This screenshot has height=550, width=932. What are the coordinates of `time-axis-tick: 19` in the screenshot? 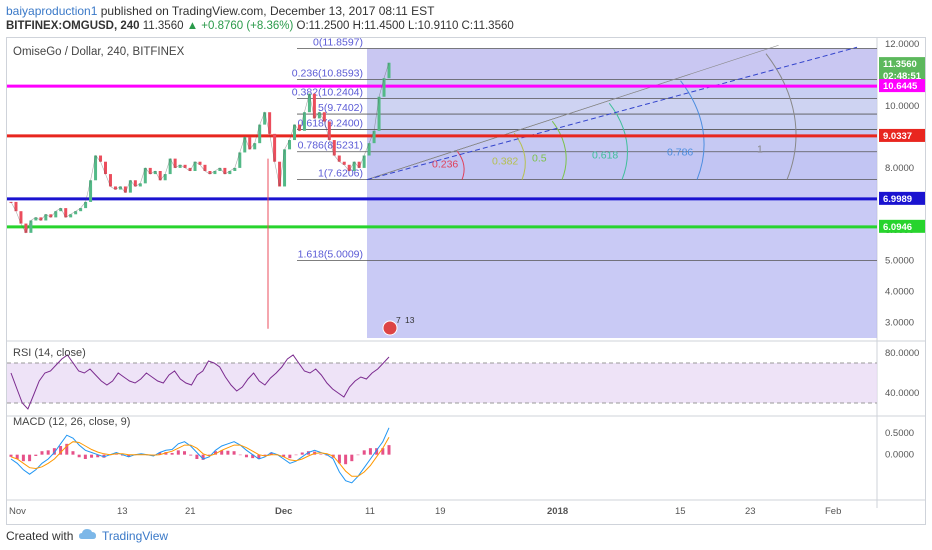 It's located at (440, 511).